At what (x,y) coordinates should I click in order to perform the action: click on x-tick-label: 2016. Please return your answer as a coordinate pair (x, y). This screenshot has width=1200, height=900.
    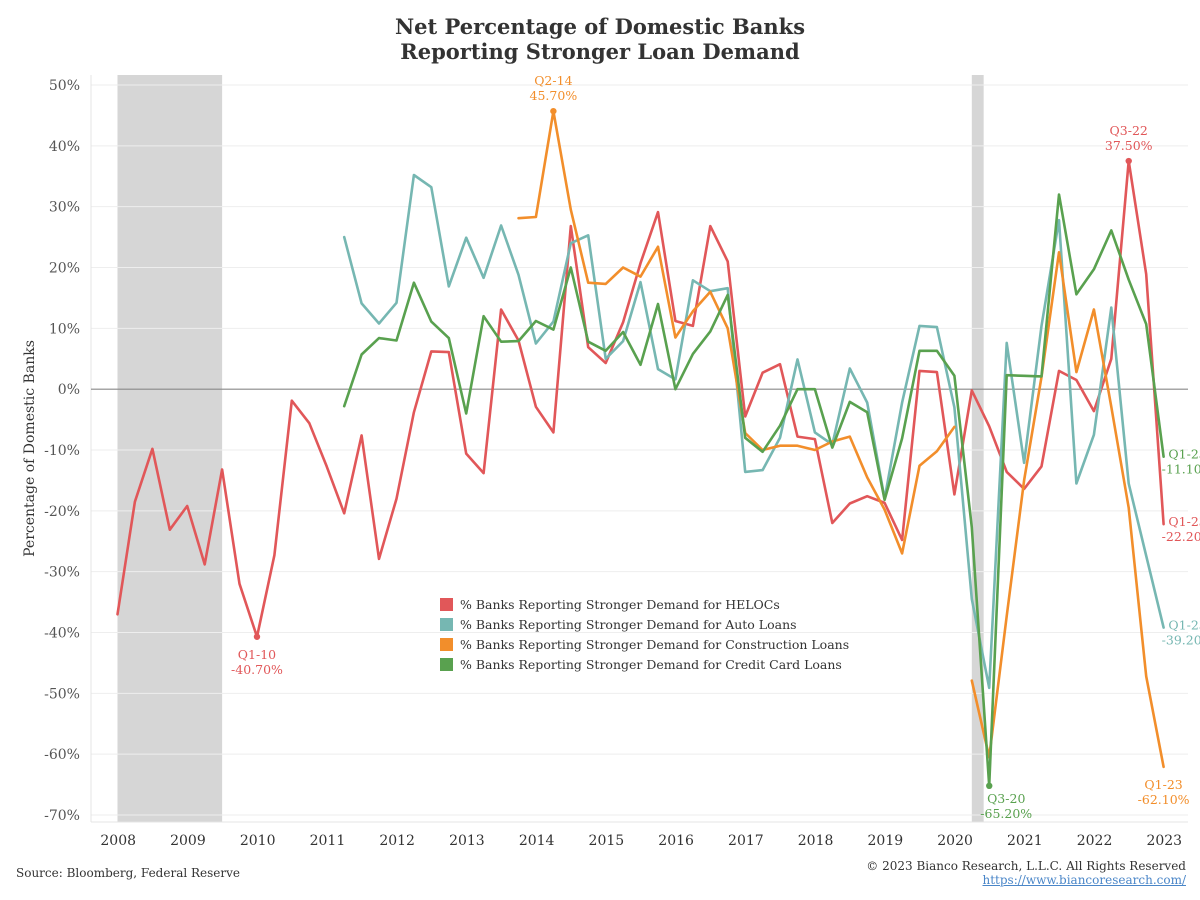
    Looking at the image, I should click on (676, 841).